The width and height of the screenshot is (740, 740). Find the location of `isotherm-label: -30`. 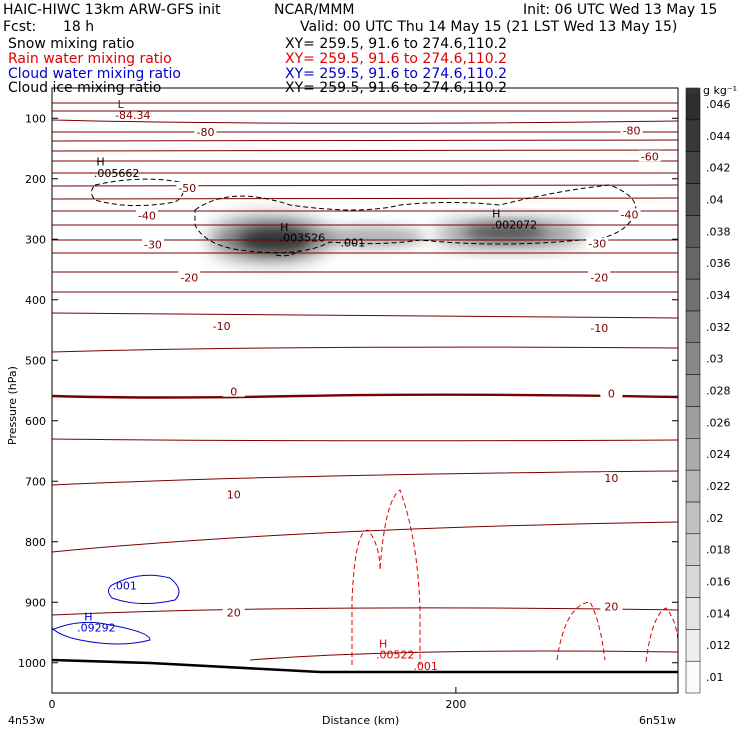

isotherm-label: -30 is located at coordinates (597, 243).